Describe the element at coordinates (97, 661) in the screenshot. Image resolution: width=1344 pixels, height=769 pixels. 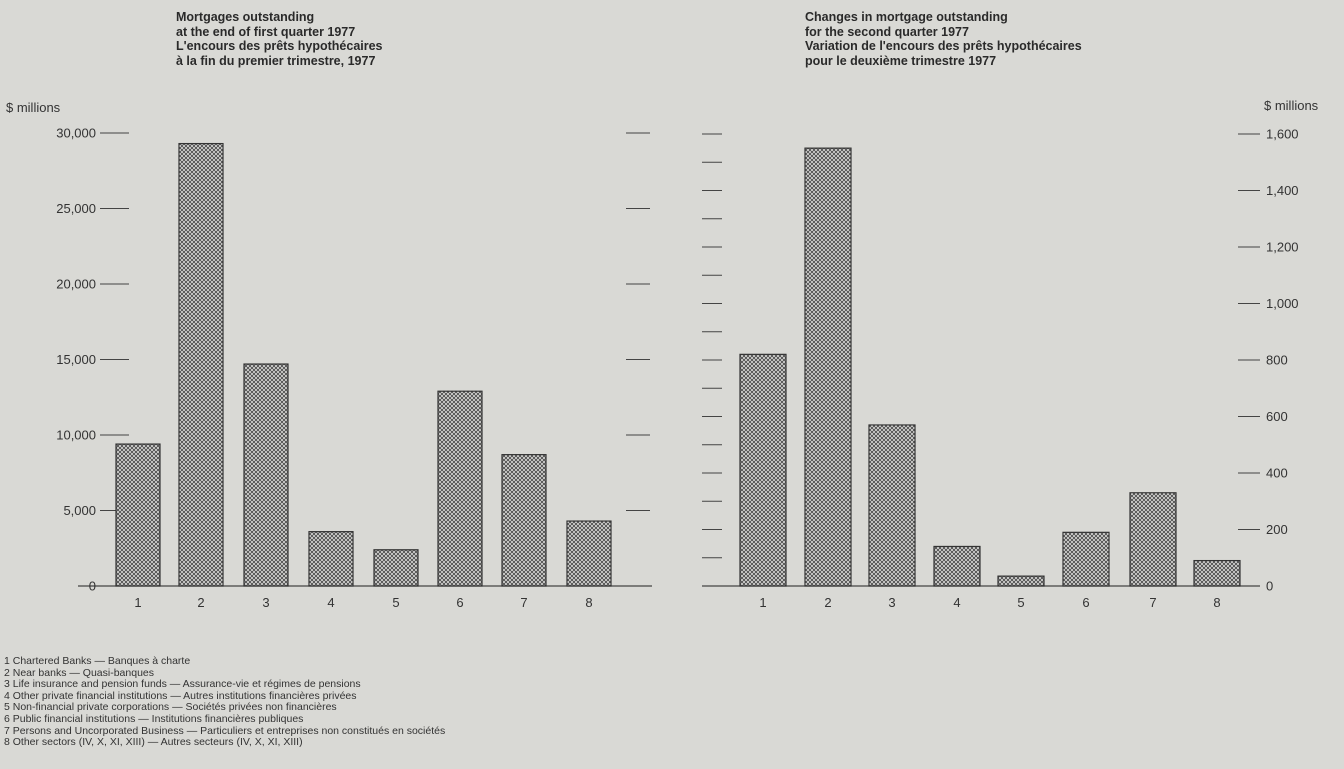
I see `legend-item: 1 Chartered Banks — Banques à charte` at that location.